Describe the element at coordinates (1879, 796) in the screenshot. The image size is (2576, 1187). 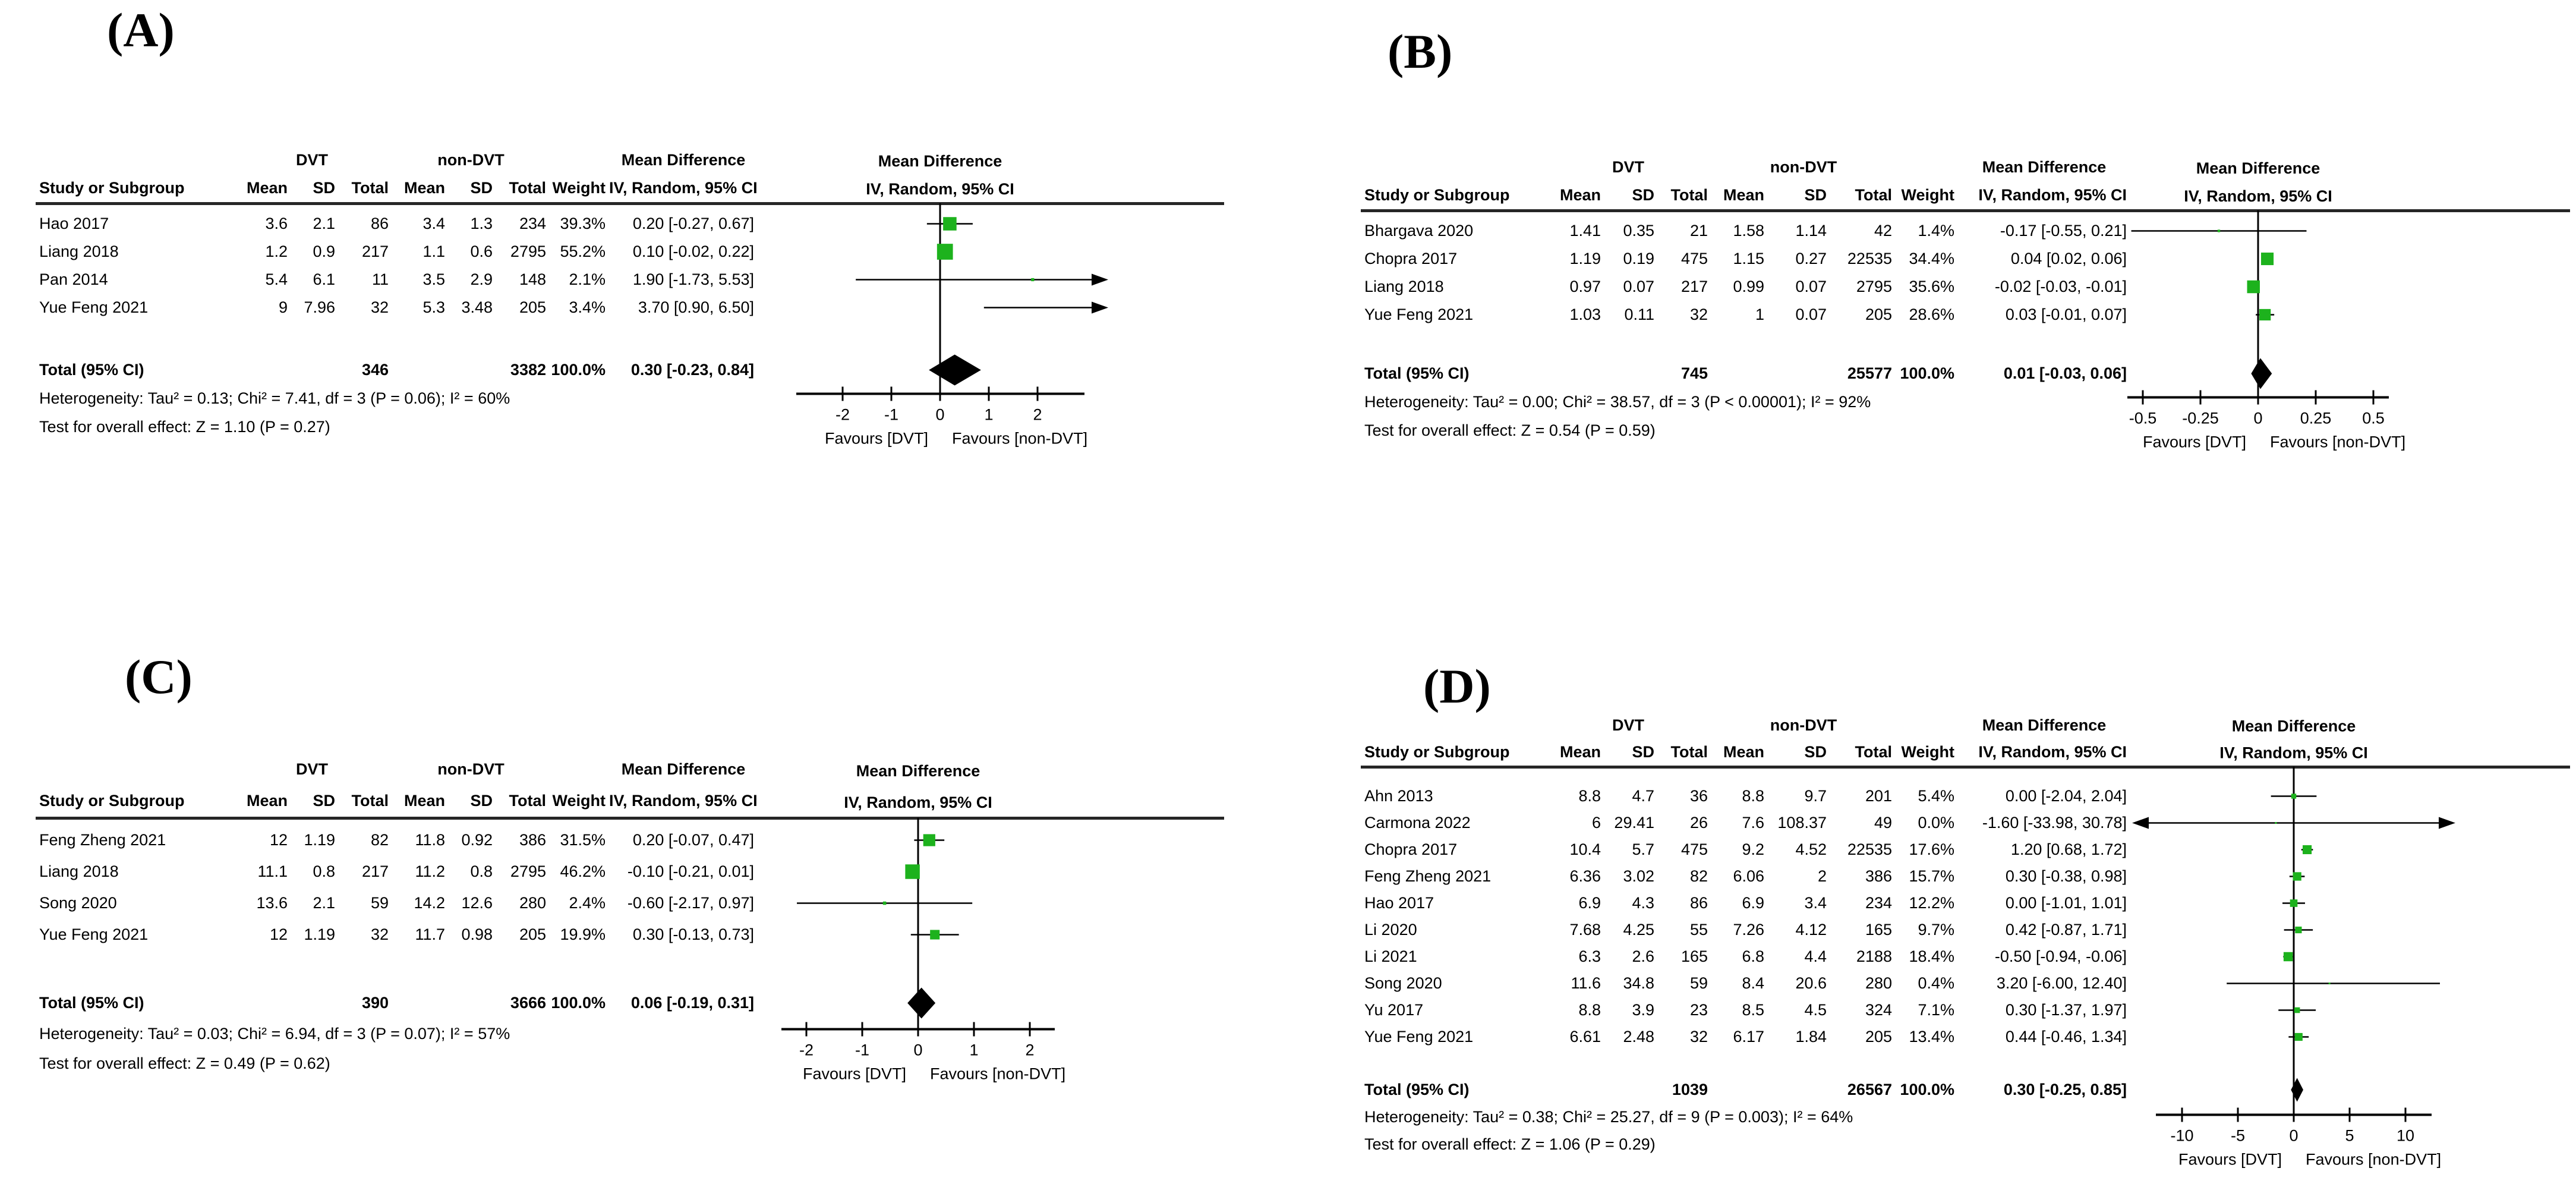
I see `non-dvt-total: 201` at that location.